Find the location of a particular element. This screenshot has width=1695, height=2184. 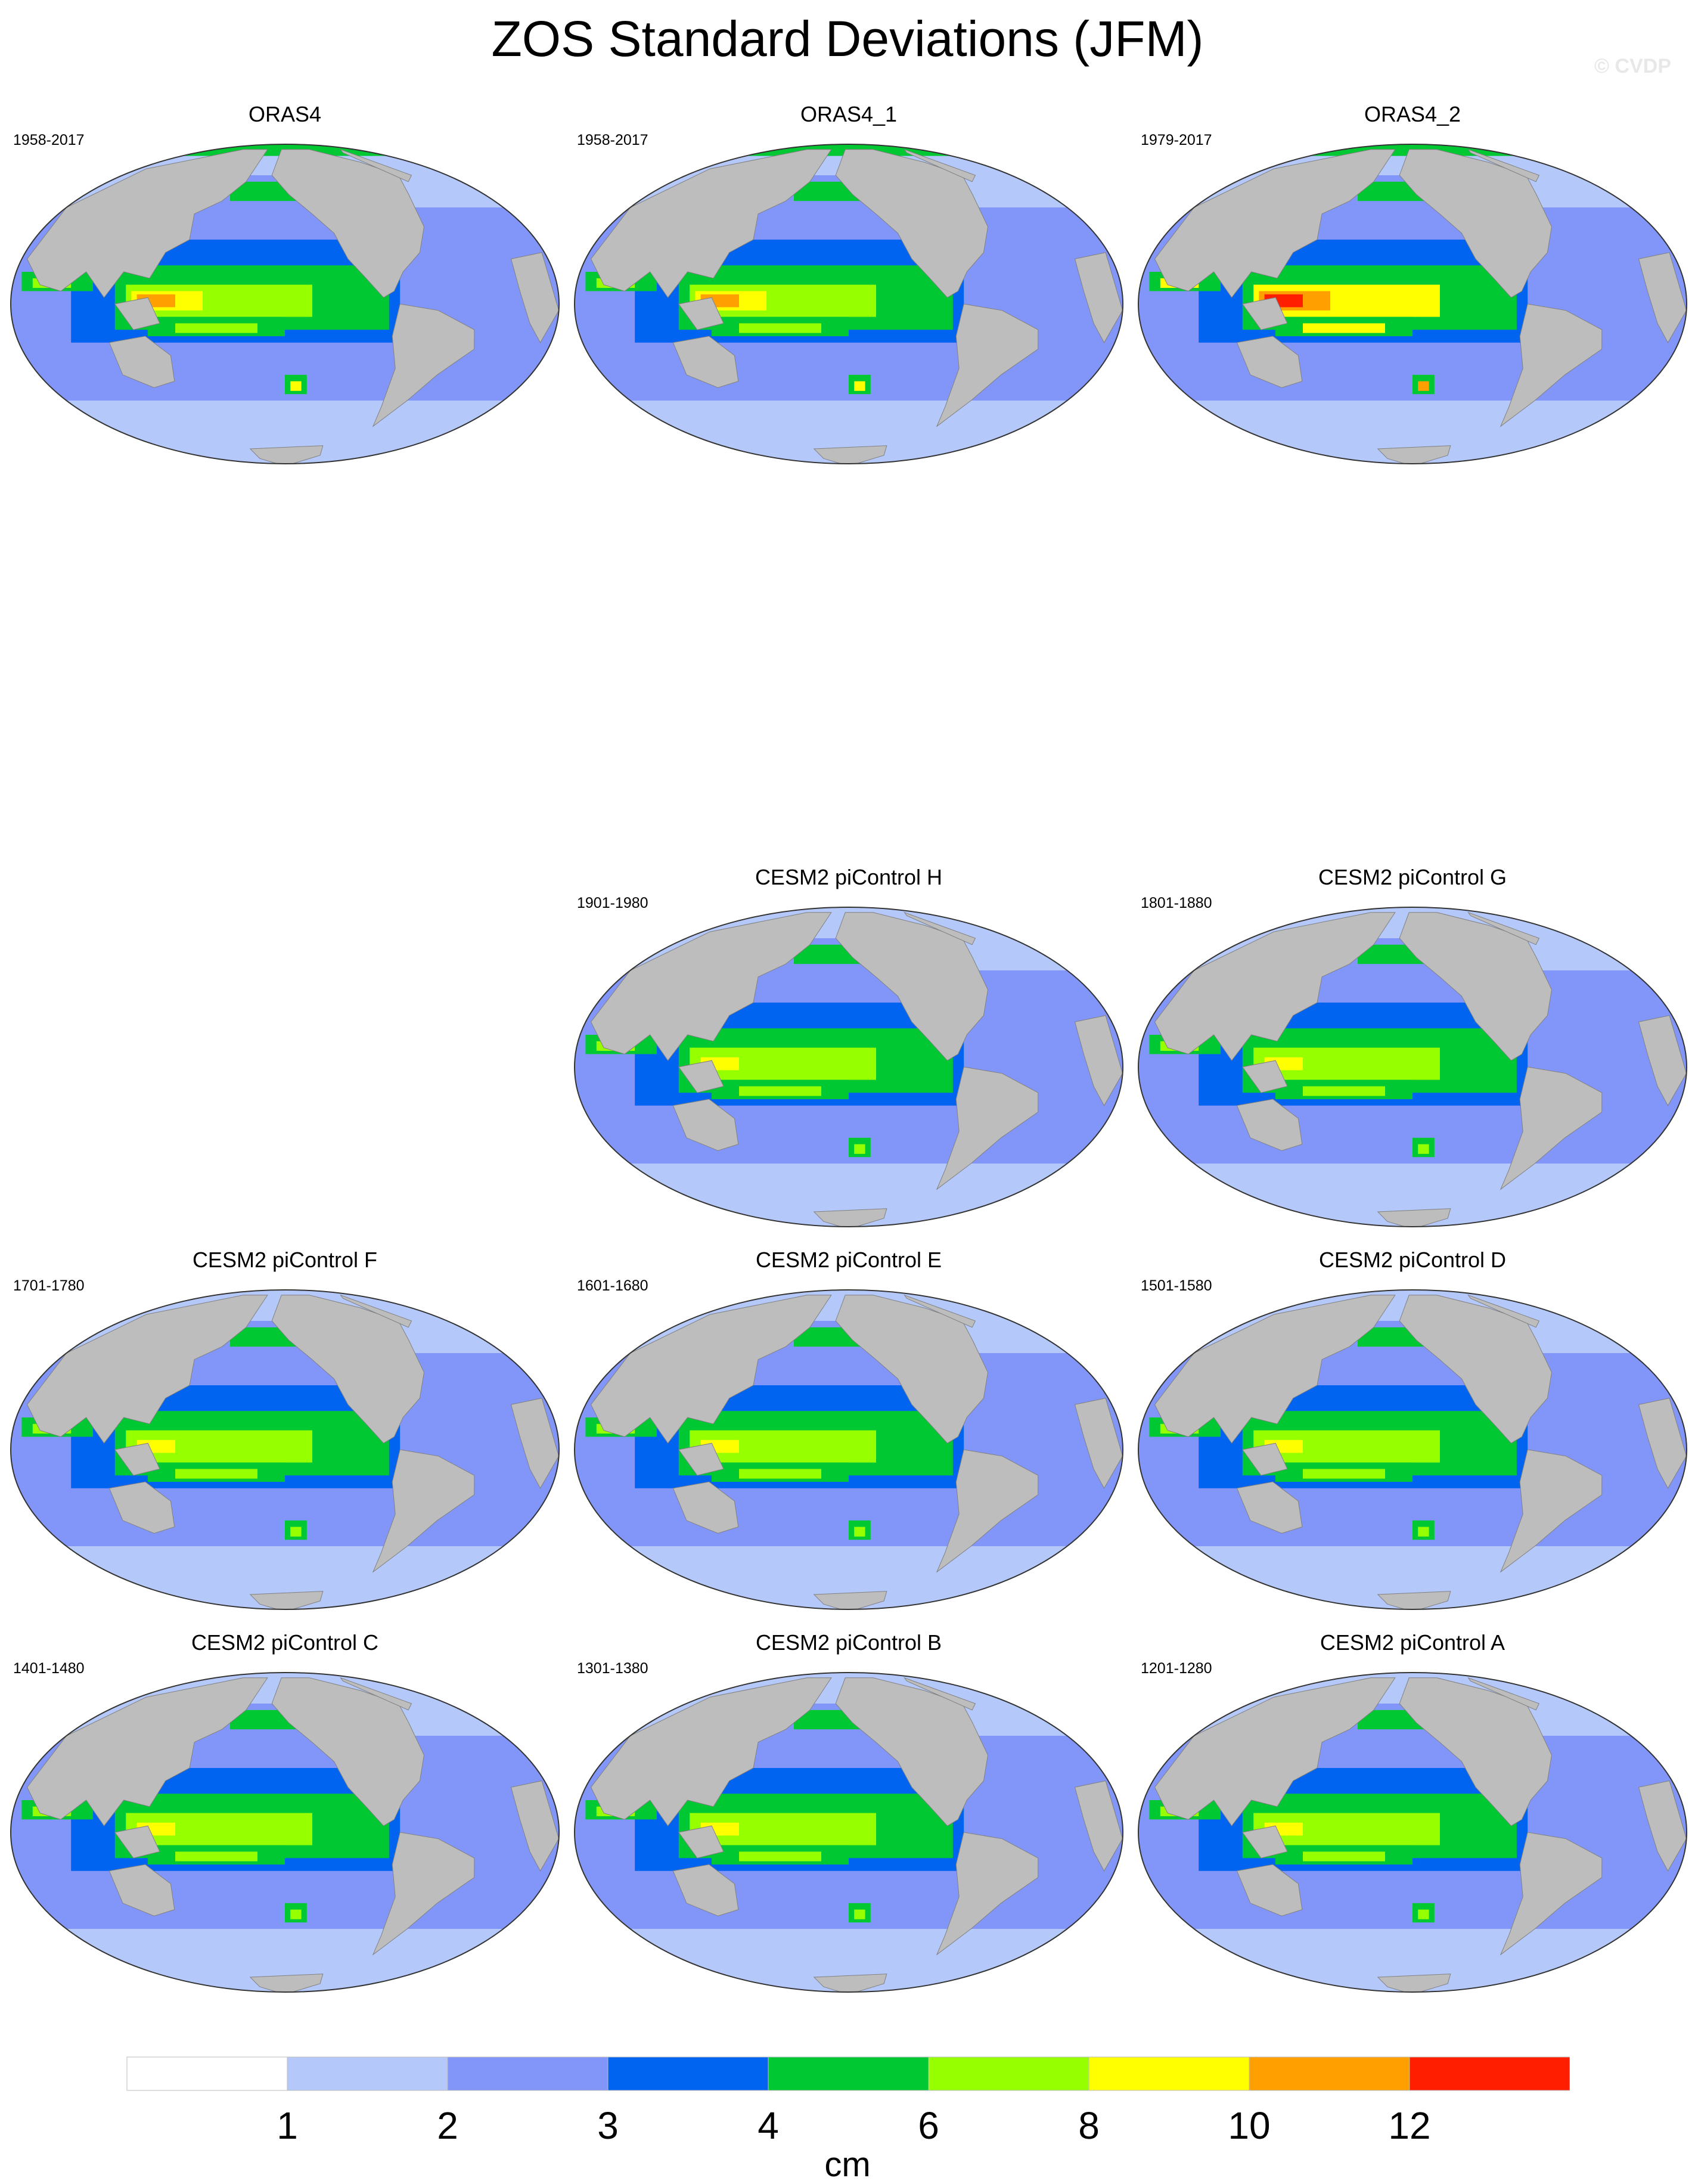

map-panel-oras4: ORAS4 1958-2017 is located at coordinates (285, 286).